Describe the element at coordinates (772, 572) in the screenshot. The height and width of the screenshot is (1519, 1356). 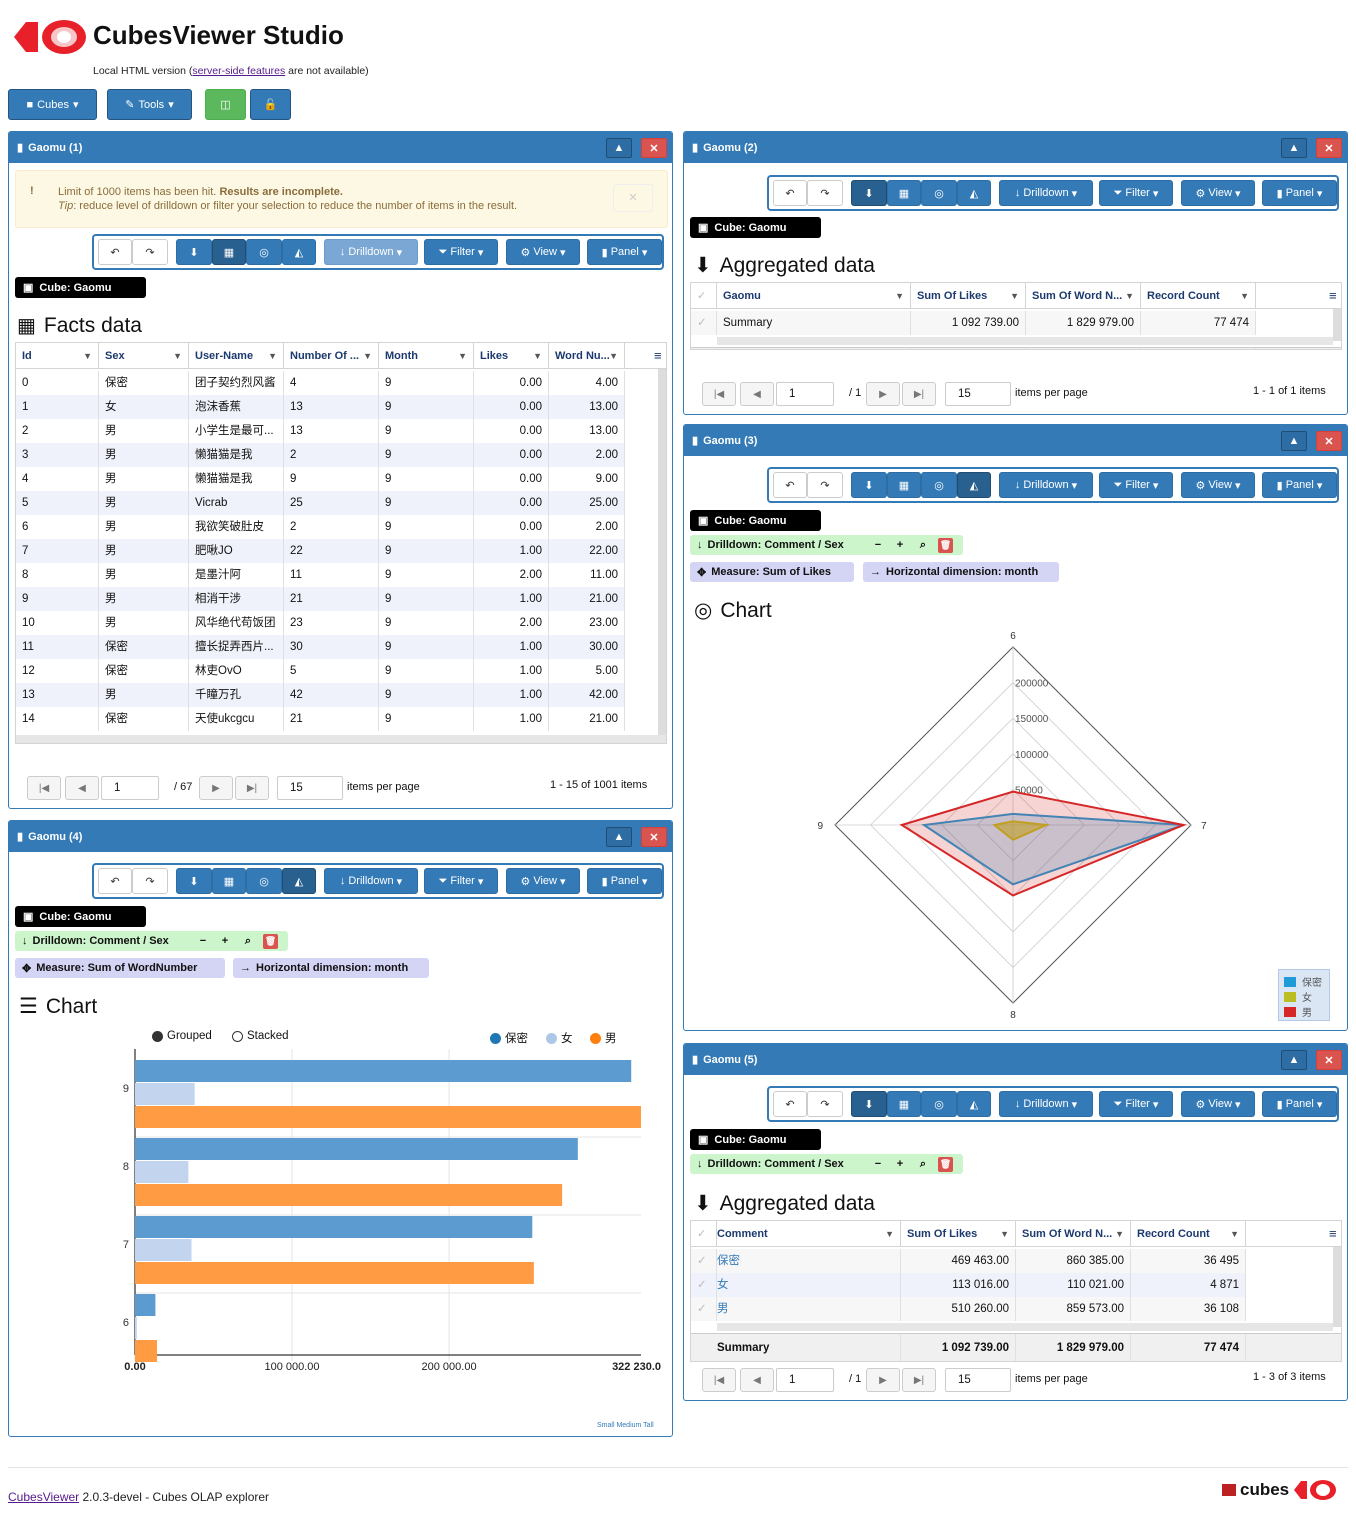
I see `measure-tag: ✥ Measure: Sum of Likes` at that location.